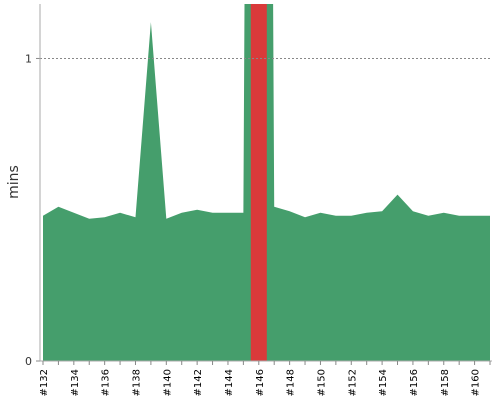 The image size is (500, 404). What do you see at coordinates (321, 382) in the screenshot?
I see `x-tick-label: #150` at bounding box center [321, 382].